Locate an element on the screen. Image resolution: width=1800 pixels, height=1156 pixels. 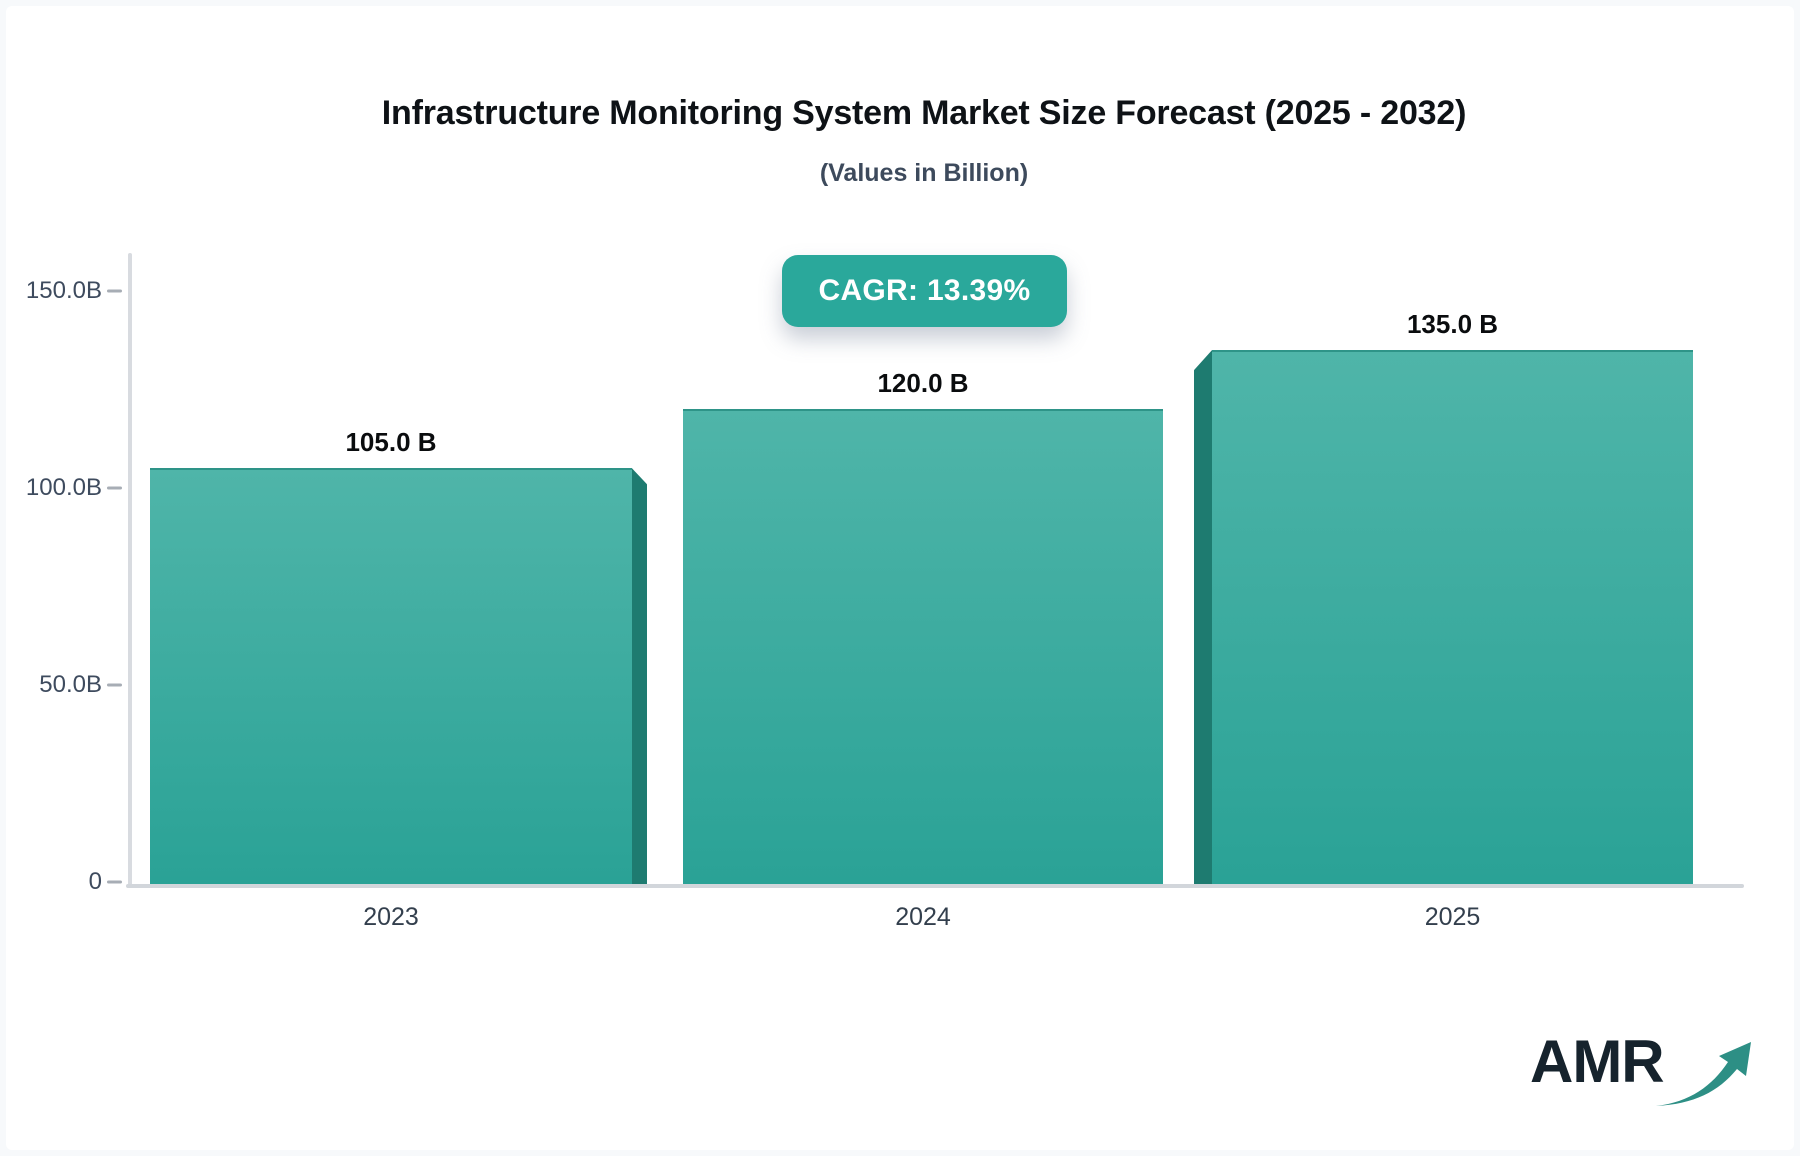
y-axis-line is located at coordinates (130, 570).